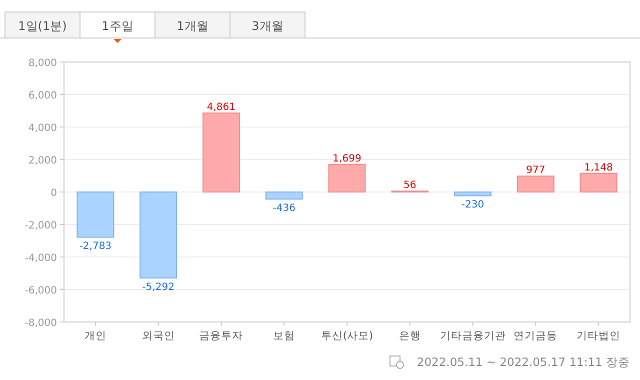 The height and width of the screenshot is (380, 640). Describe the element at coordinates (472, 205) in the screenshot. I see `data-label: -230` at that location.